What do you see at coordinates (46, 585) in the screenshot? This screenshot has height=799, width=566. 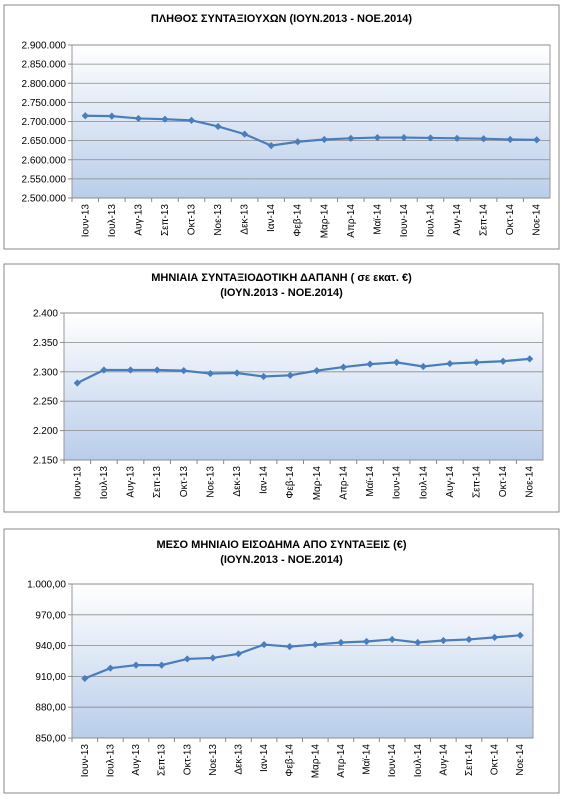 I see `y-tick-label: 1.000,00` at bounding box center [46, 585].